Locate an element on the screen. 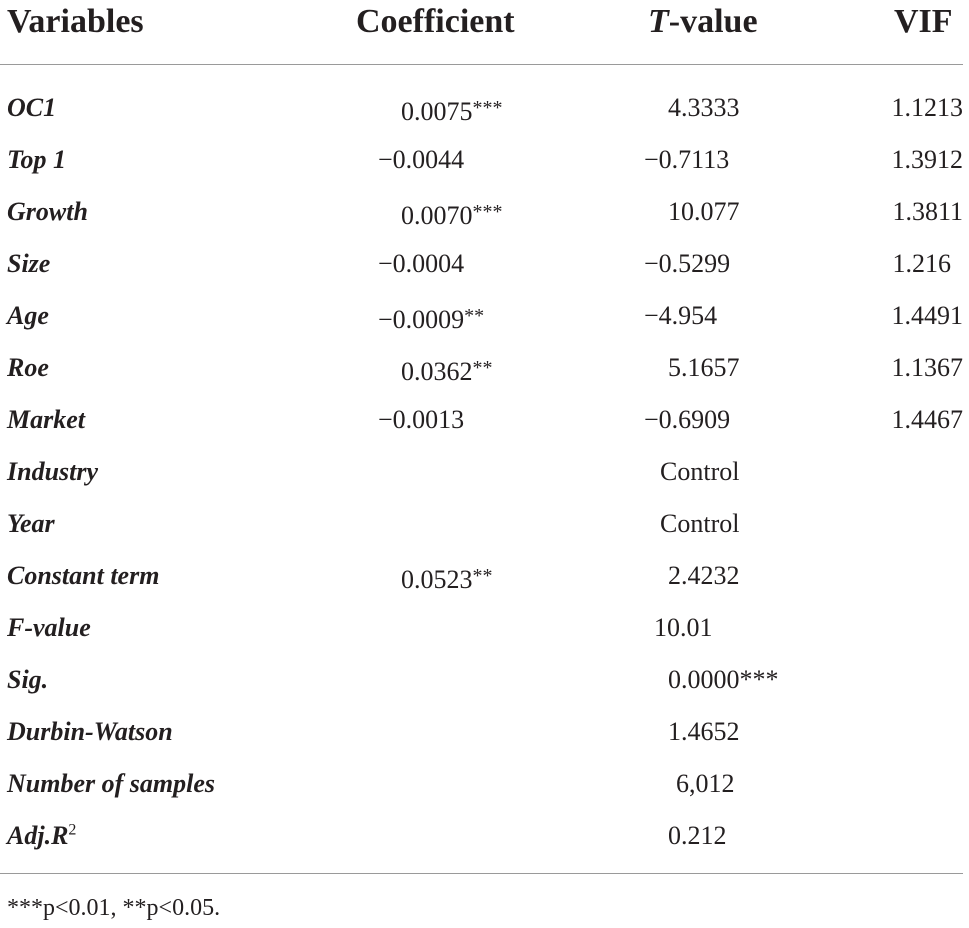 This screenshot has width=969, height=928. row-label-text: Durbin-Watson is located at coordinates (90, 731).